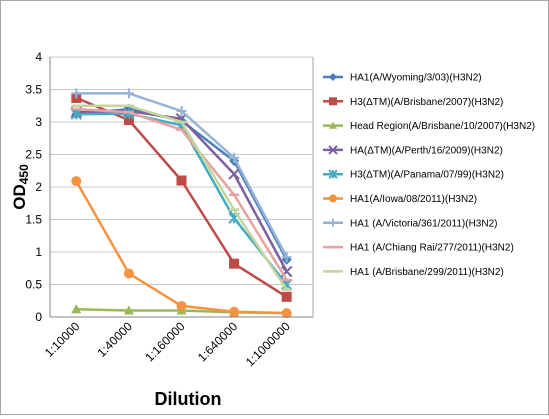 The width and height of the screenshot is (549, 419). I want to click on legend-label: HA1(A/Iowa/08/2011)(H3N2), so click(413, 199).